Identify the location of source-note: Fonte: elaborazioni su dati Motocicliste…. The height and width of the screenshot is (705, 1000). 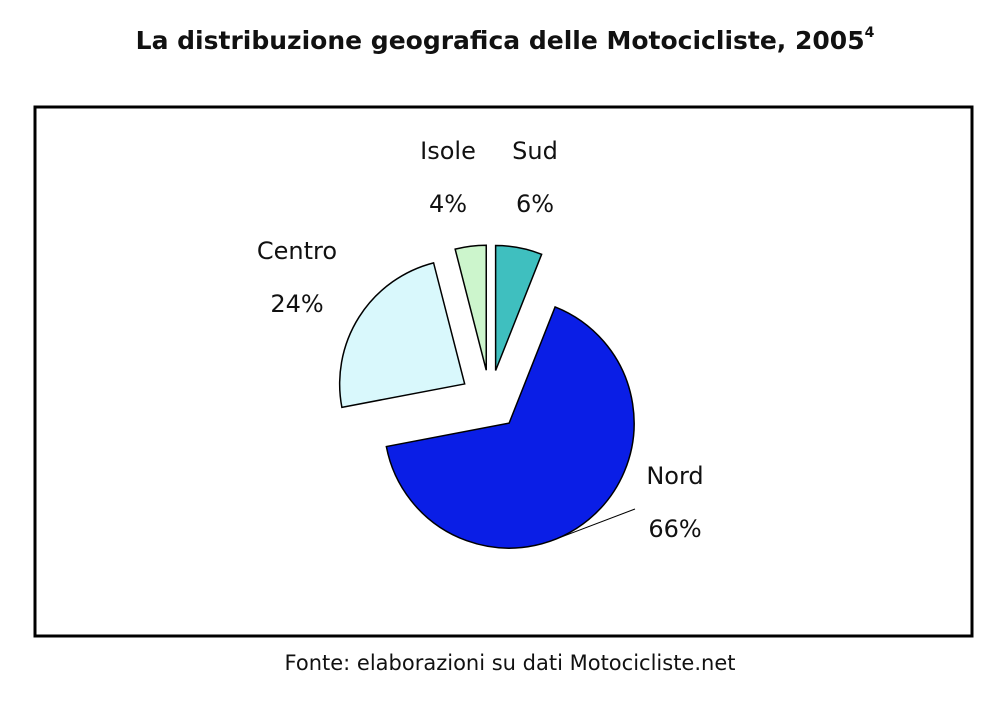
(510, 663).